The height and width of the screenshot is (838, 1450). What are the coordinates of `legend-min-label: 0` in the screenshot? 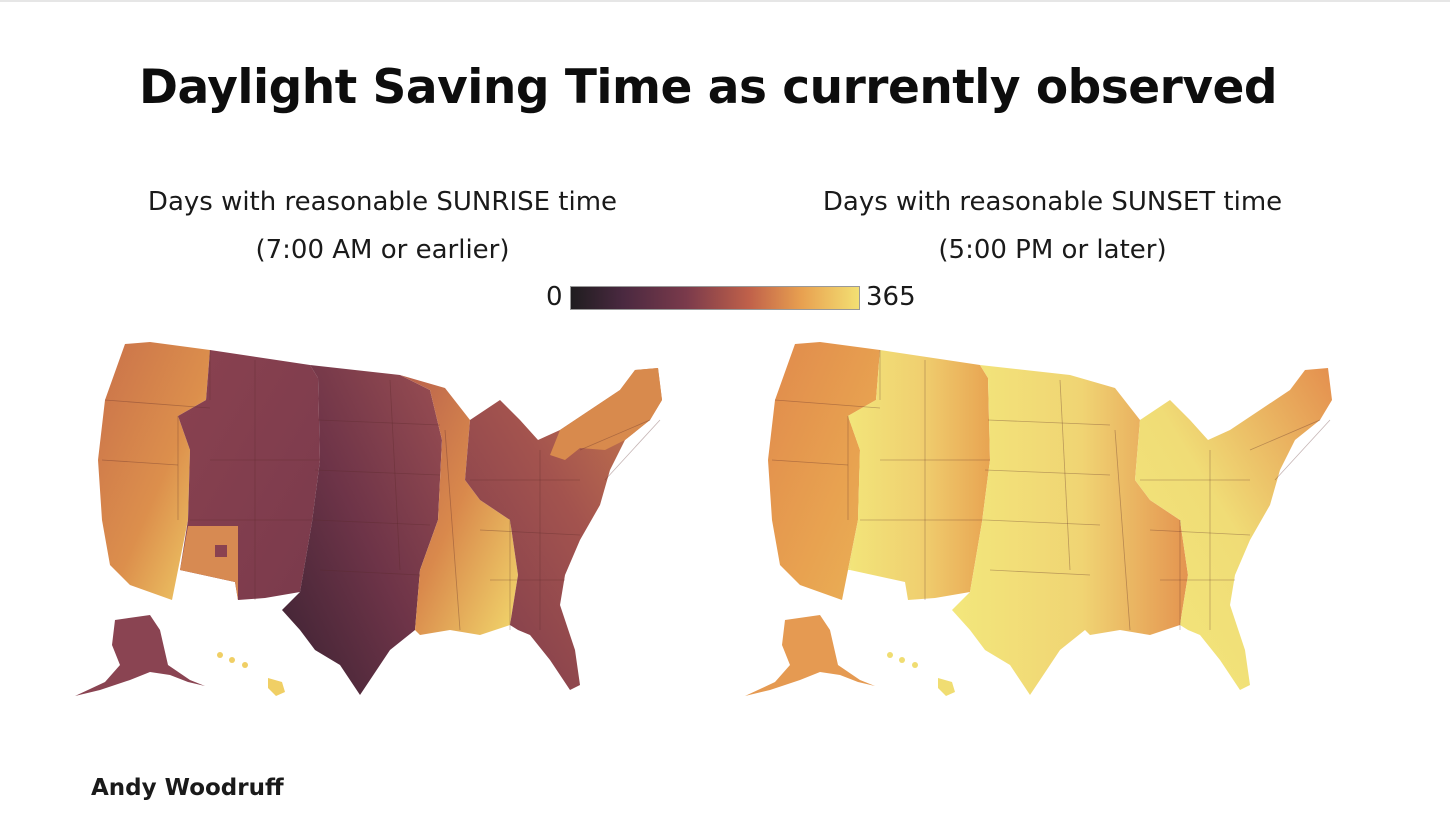 It's located at (554, 297).